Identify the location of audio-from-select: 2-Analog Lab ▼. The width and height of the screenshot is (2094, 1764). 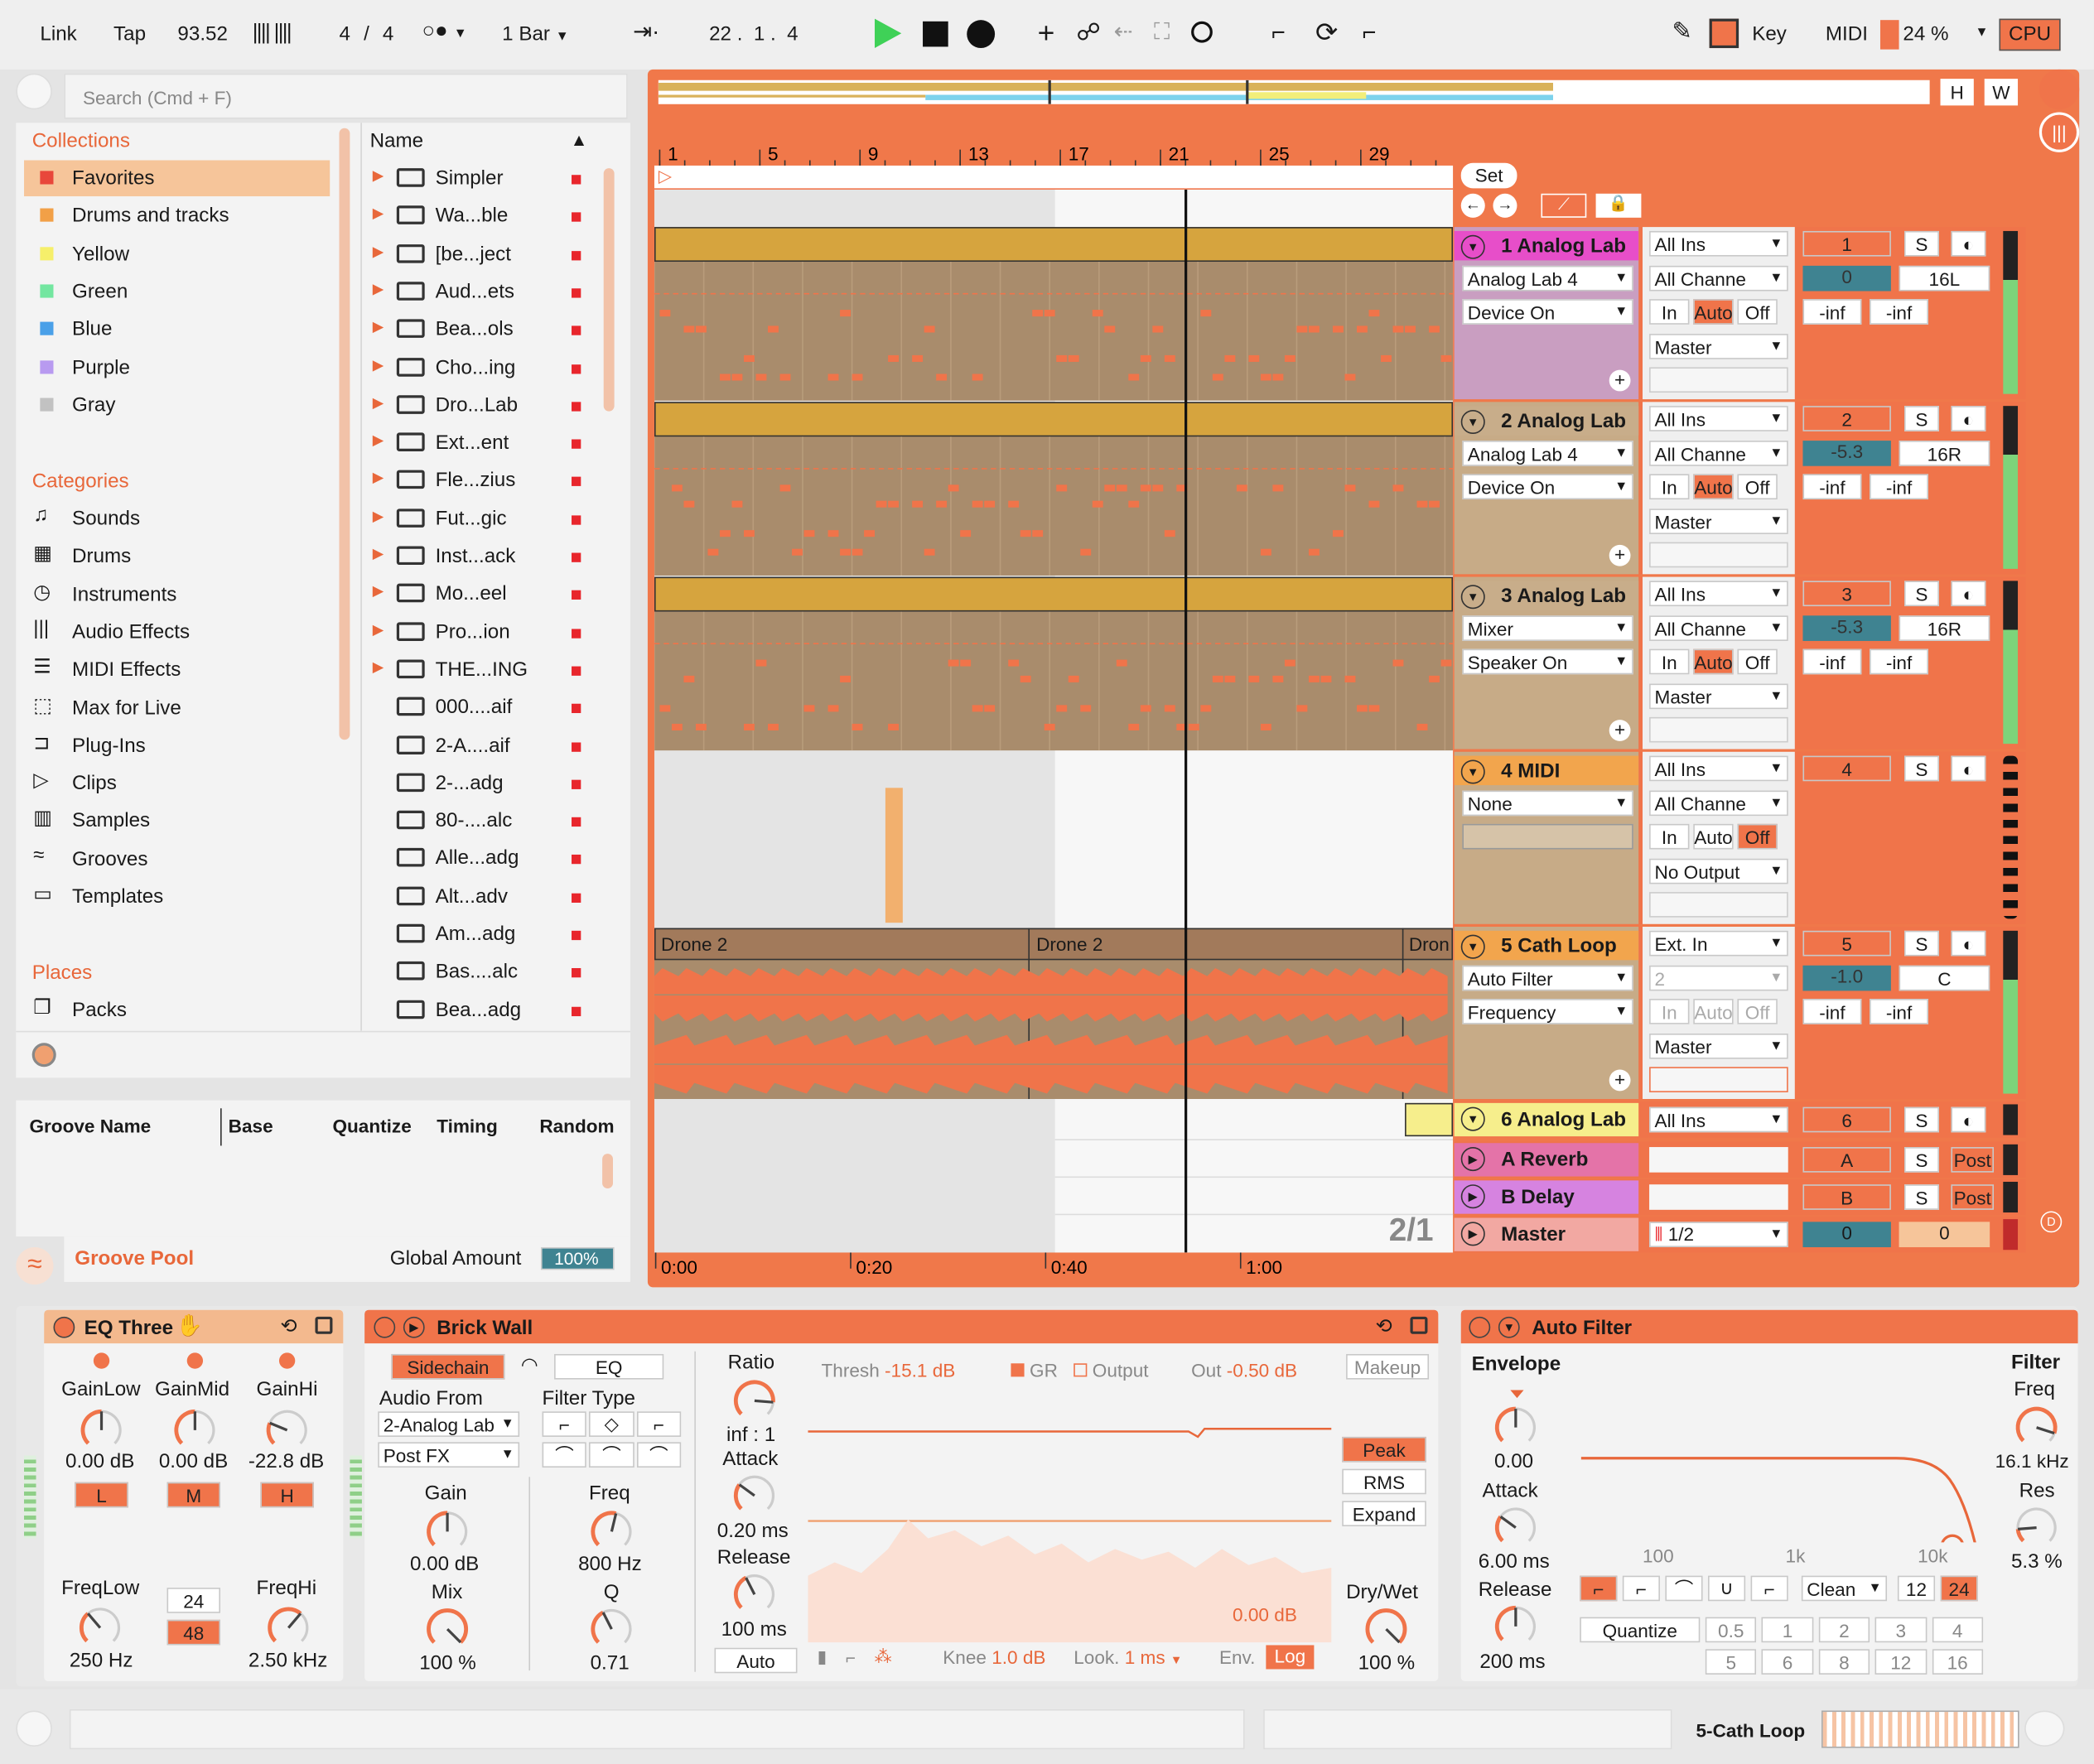
(449, 1424).